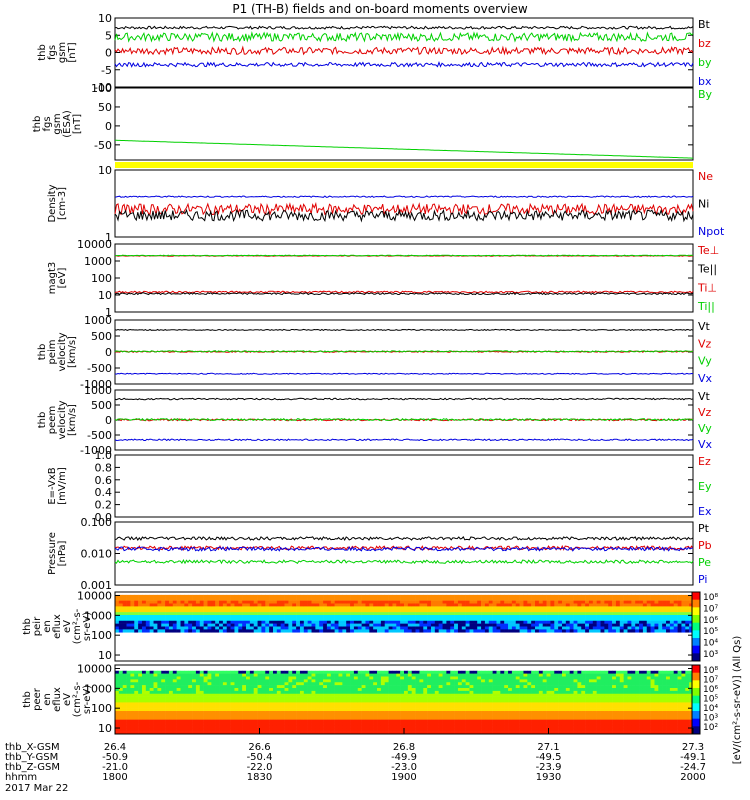  I want to click on legend-Te⊥: Te⊥, so click(708, 250).